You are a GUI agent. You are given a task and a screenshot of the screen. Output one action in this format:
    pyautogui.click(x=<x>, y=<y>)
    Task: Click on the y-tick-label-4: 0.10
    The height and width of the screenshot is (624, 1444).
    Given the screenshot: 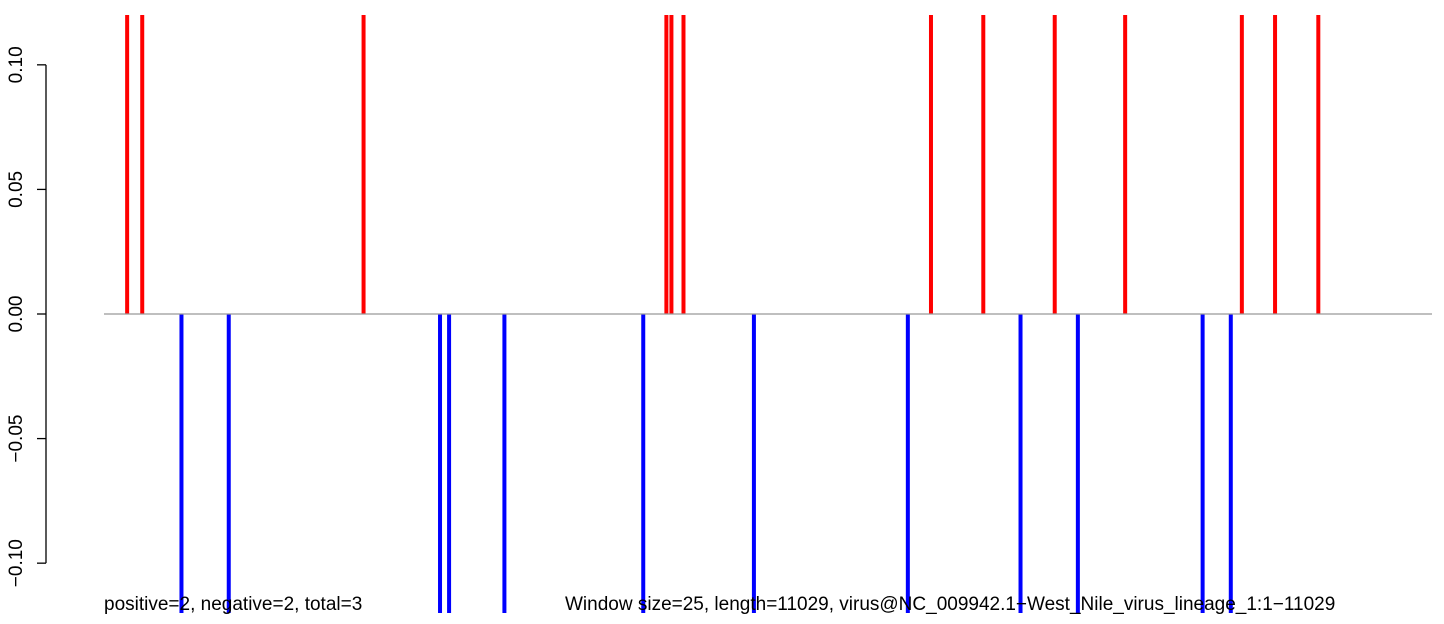 What is the action you would take?
    pyautogui.click(x=16, y=64)
    